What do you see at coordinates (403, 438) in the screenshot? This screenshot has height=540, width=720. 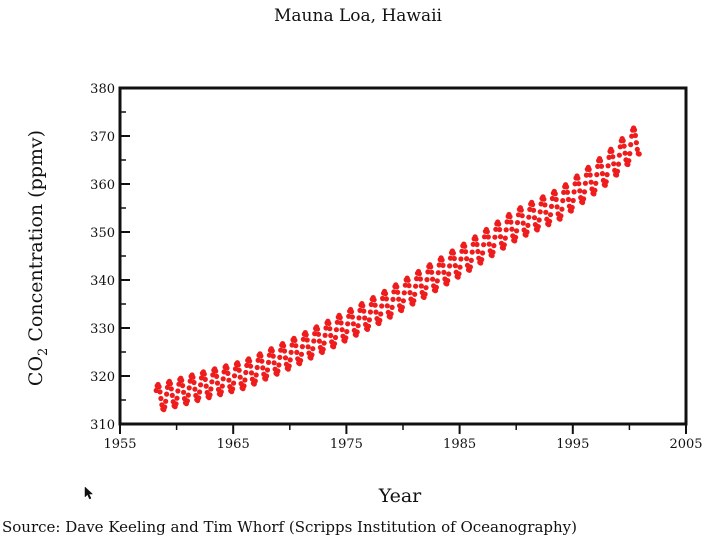 I see `x-axis: 1955 1965 1975 1985 1995 2005` at bounding box center [403, 438].